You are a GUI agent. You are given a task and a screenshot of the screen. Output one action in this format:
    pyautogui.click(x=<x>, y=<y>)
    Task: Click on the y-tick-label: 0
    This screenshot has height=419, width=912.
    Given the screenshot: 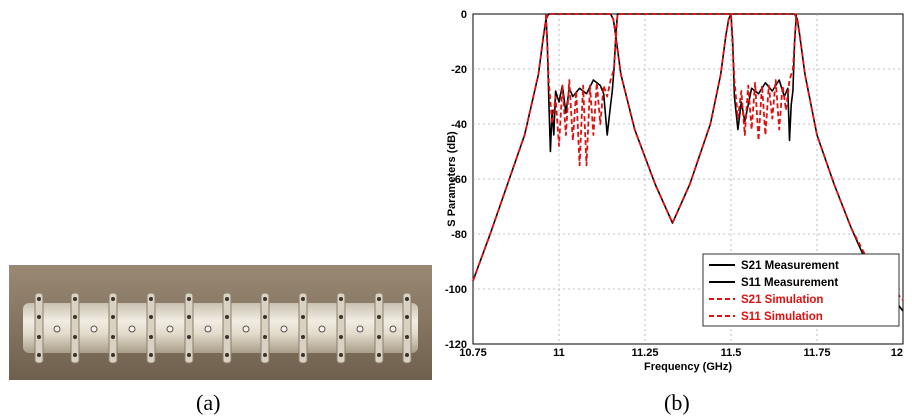 What is the action you would take?
    pyautogui.click(x=464, y=15)
    